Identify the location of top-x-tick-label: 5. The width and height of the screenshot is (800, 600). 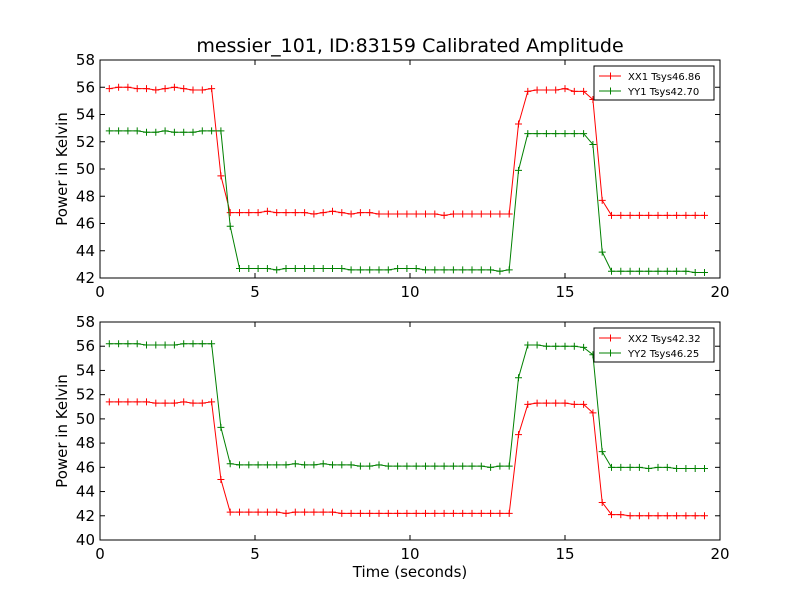
(255, 292).